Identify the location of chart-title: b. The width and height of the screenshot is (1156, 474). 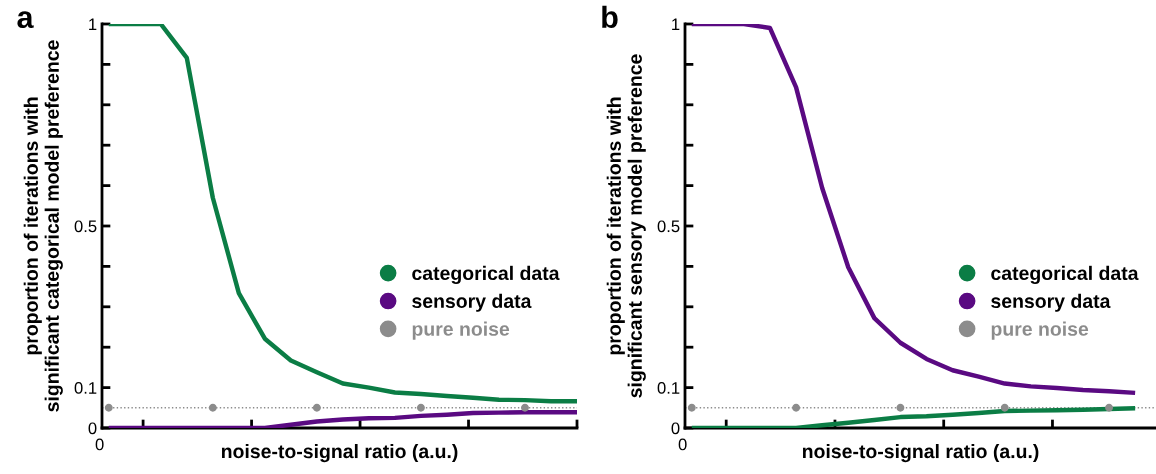
(610, 17).